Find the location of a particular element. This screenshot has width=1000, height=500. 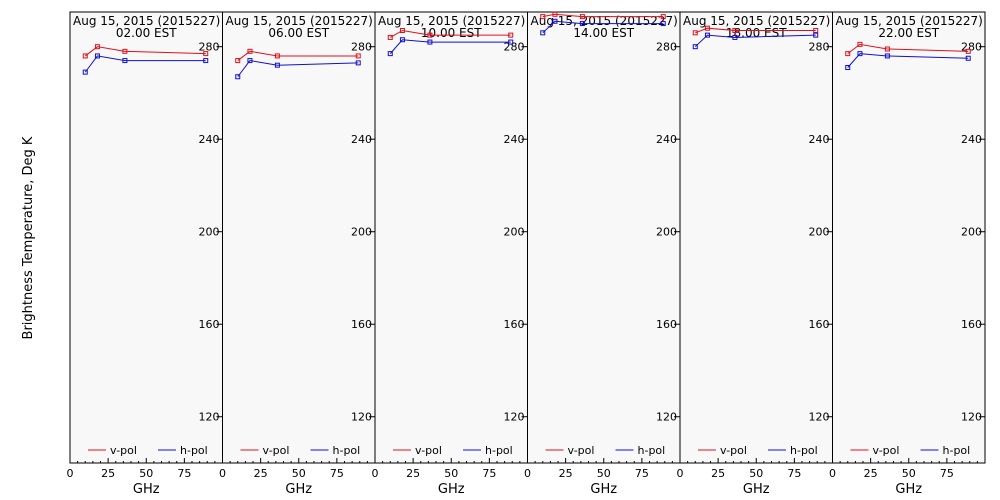

panel-subtitle: 10.00 EST is located at coordinates (451, 33).